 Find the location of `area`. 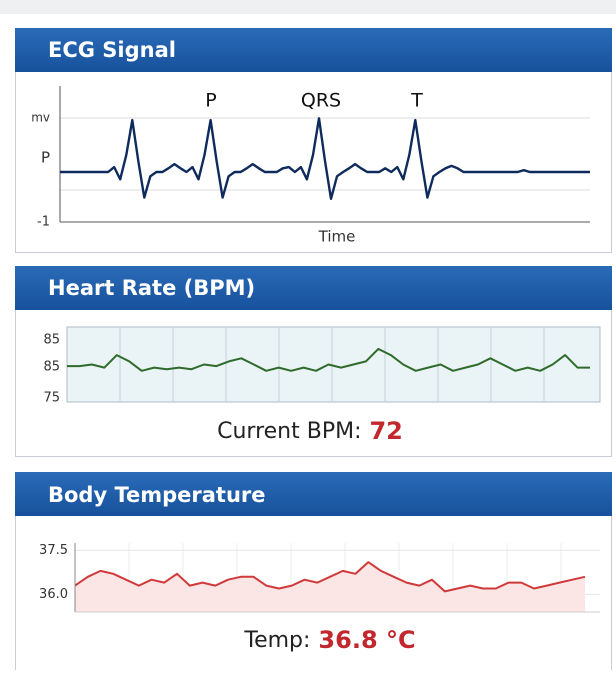

area is located at coordinates (330, 587).